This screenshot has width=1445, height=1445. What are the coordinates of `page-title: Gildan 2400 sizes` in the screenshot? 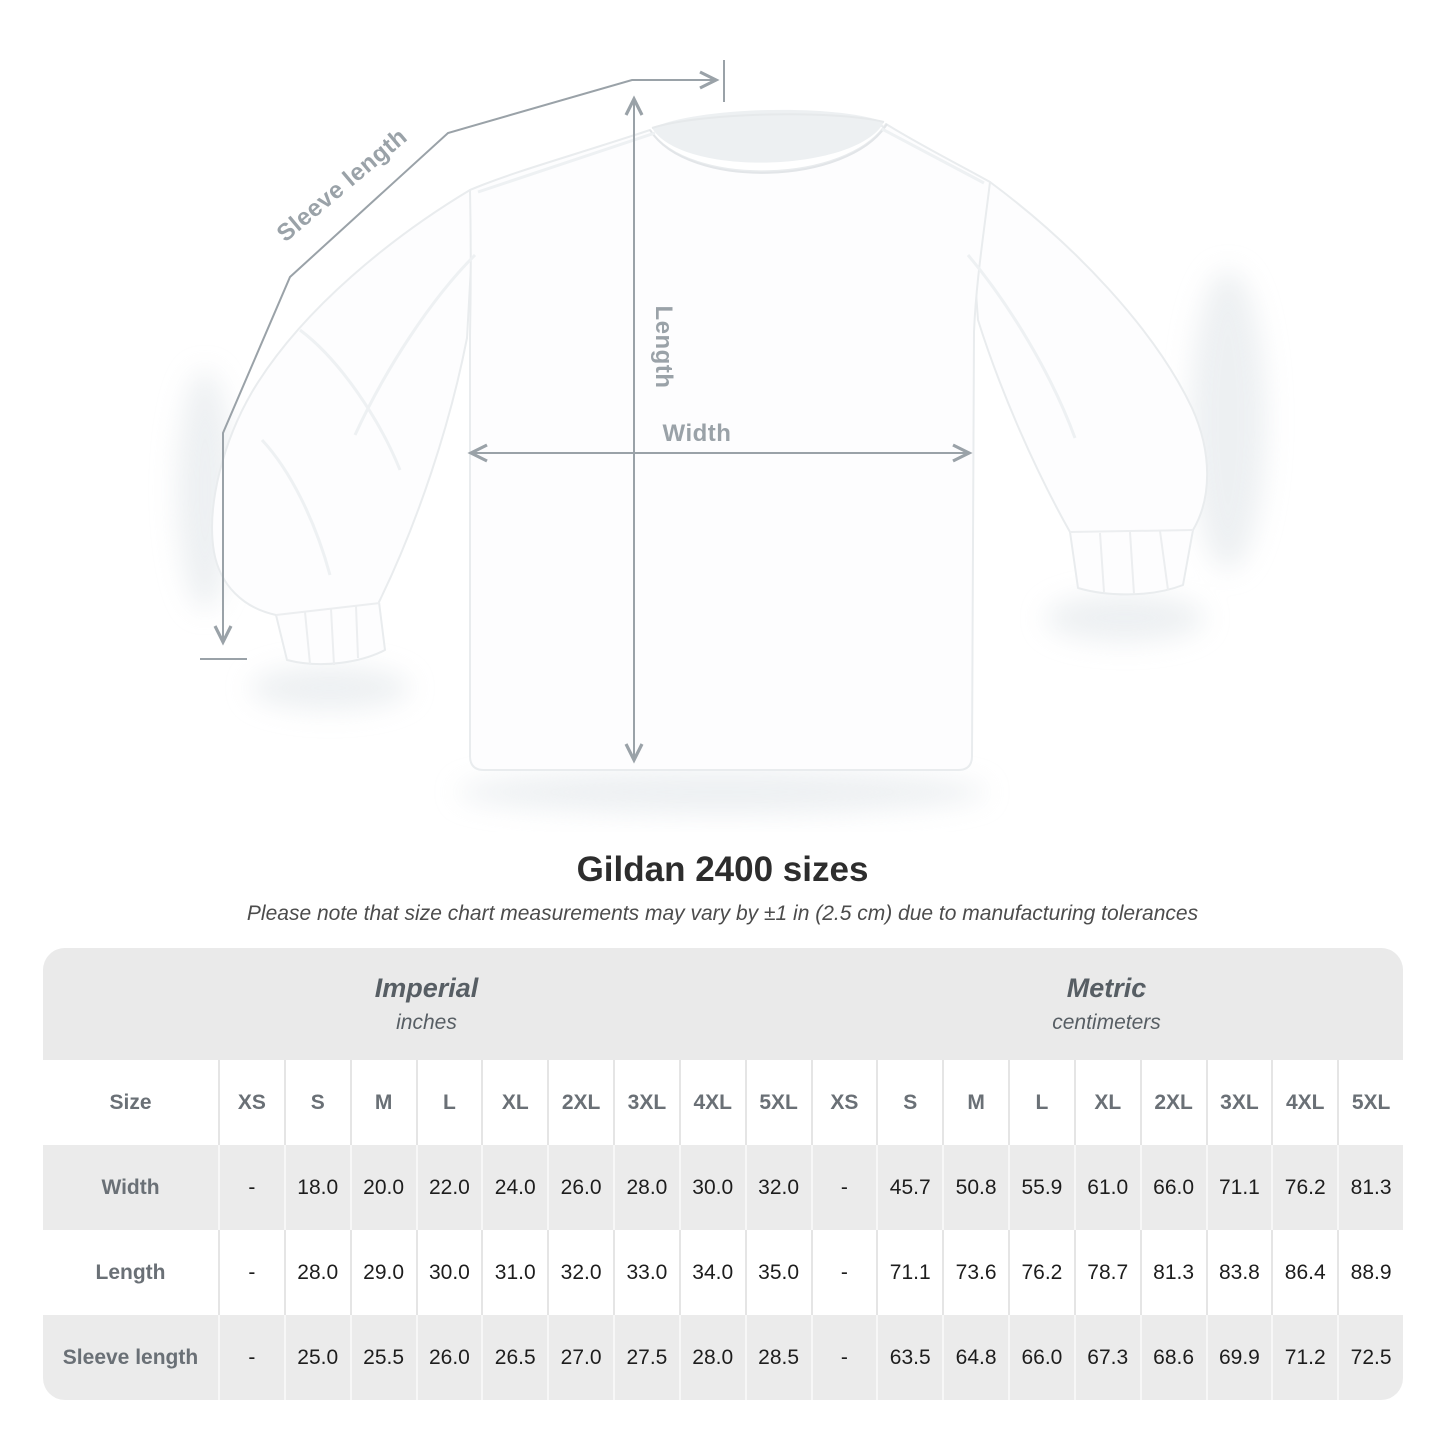 It's located at (722, 869).